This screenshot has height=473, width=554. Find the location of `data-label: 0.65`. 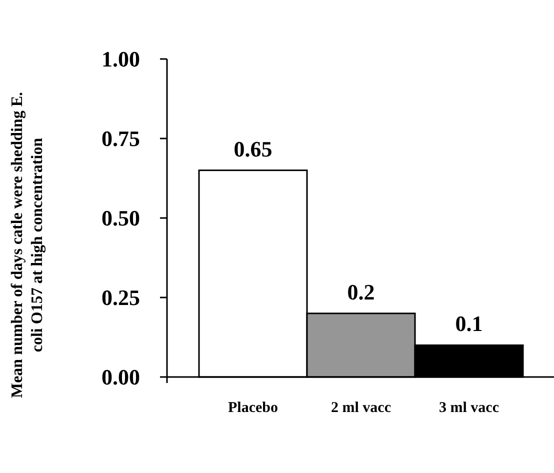

data-label: 0.65 is located at coordinates (253, 149).